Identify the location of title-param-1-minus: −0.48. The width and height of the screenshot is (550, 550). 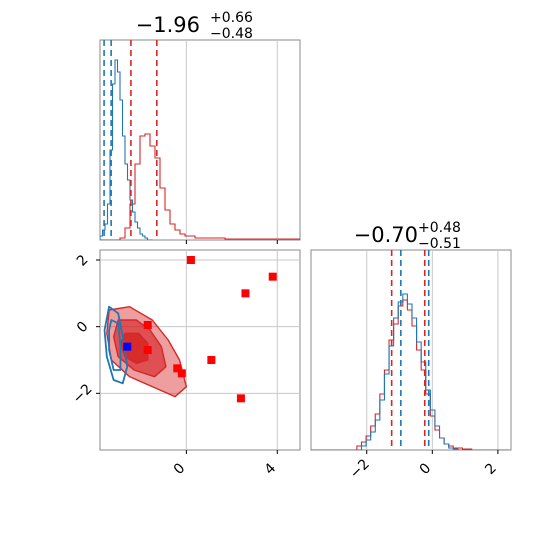
(231, 34).